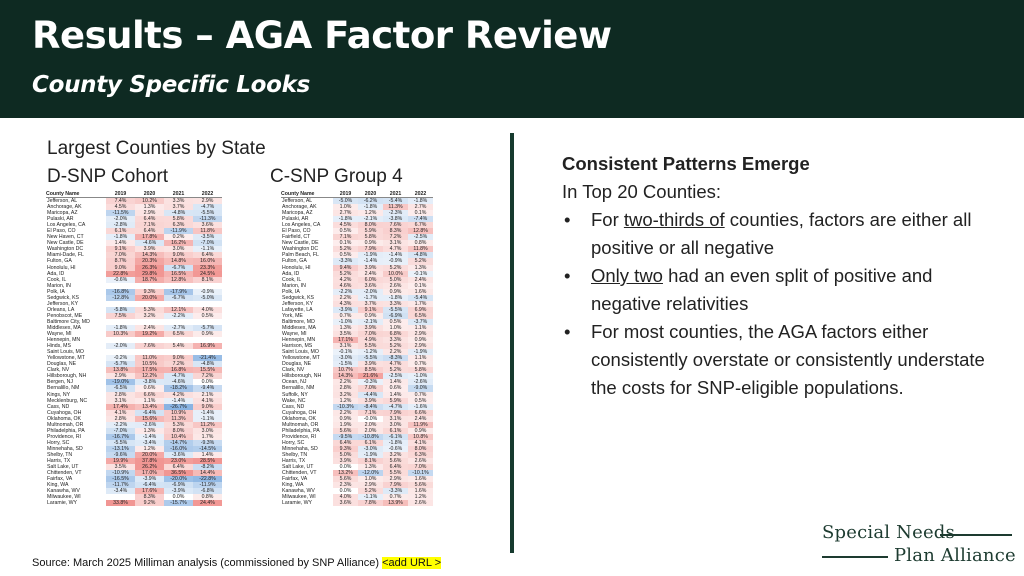 The width and height of the screenshot is (1024, 576). I want to click on county-name-cell: Marion, IN, so click(59, 285).